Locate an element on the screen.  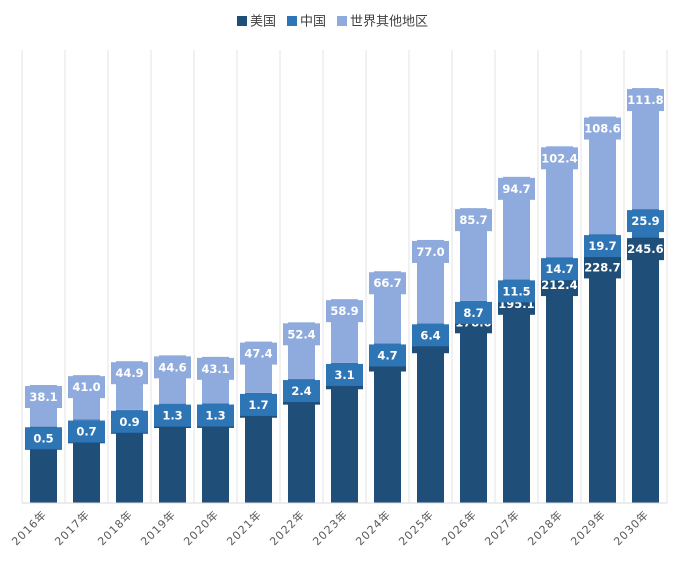
data-label: 44.9 is located at coordinates (129, 373).